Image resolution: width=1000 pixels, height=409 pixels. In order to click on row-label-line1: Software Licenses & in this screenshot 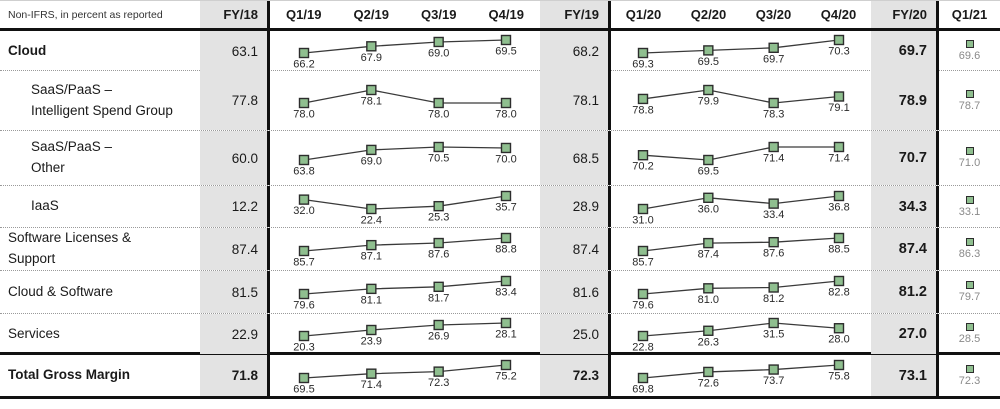, I will do `click(70, 238)`.